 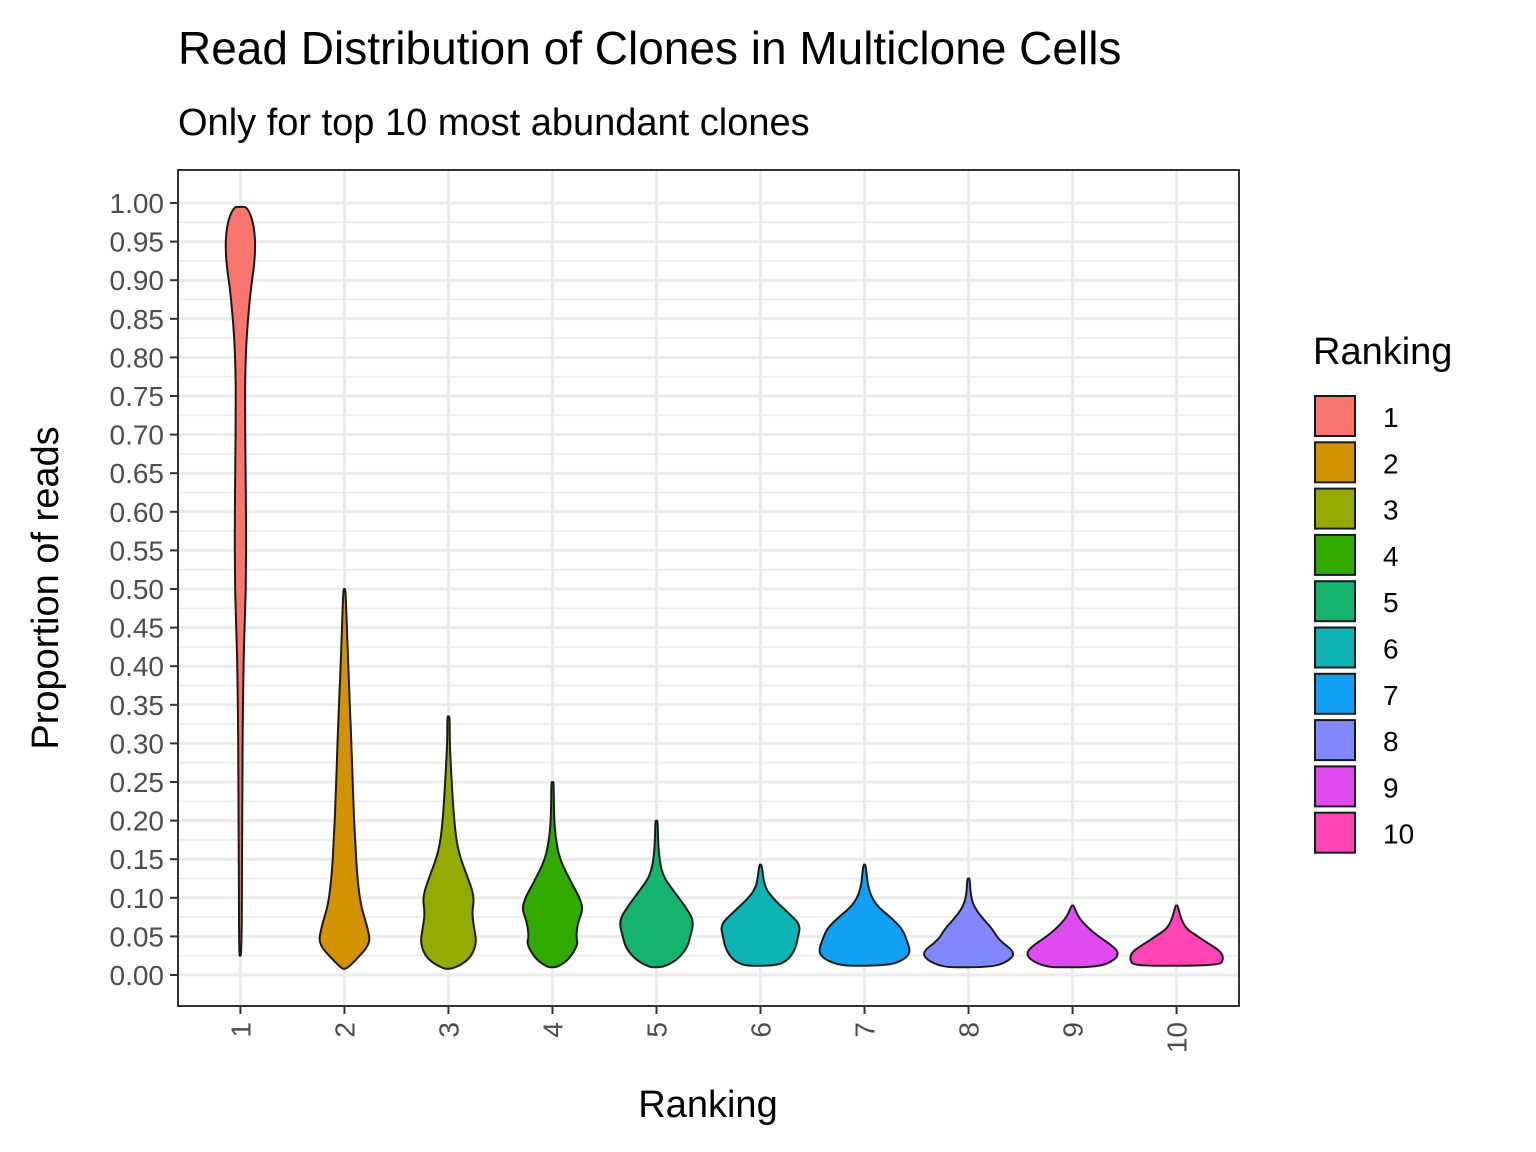 I want to click on y-tick-label: 0.10, so click(x=137, y=898).